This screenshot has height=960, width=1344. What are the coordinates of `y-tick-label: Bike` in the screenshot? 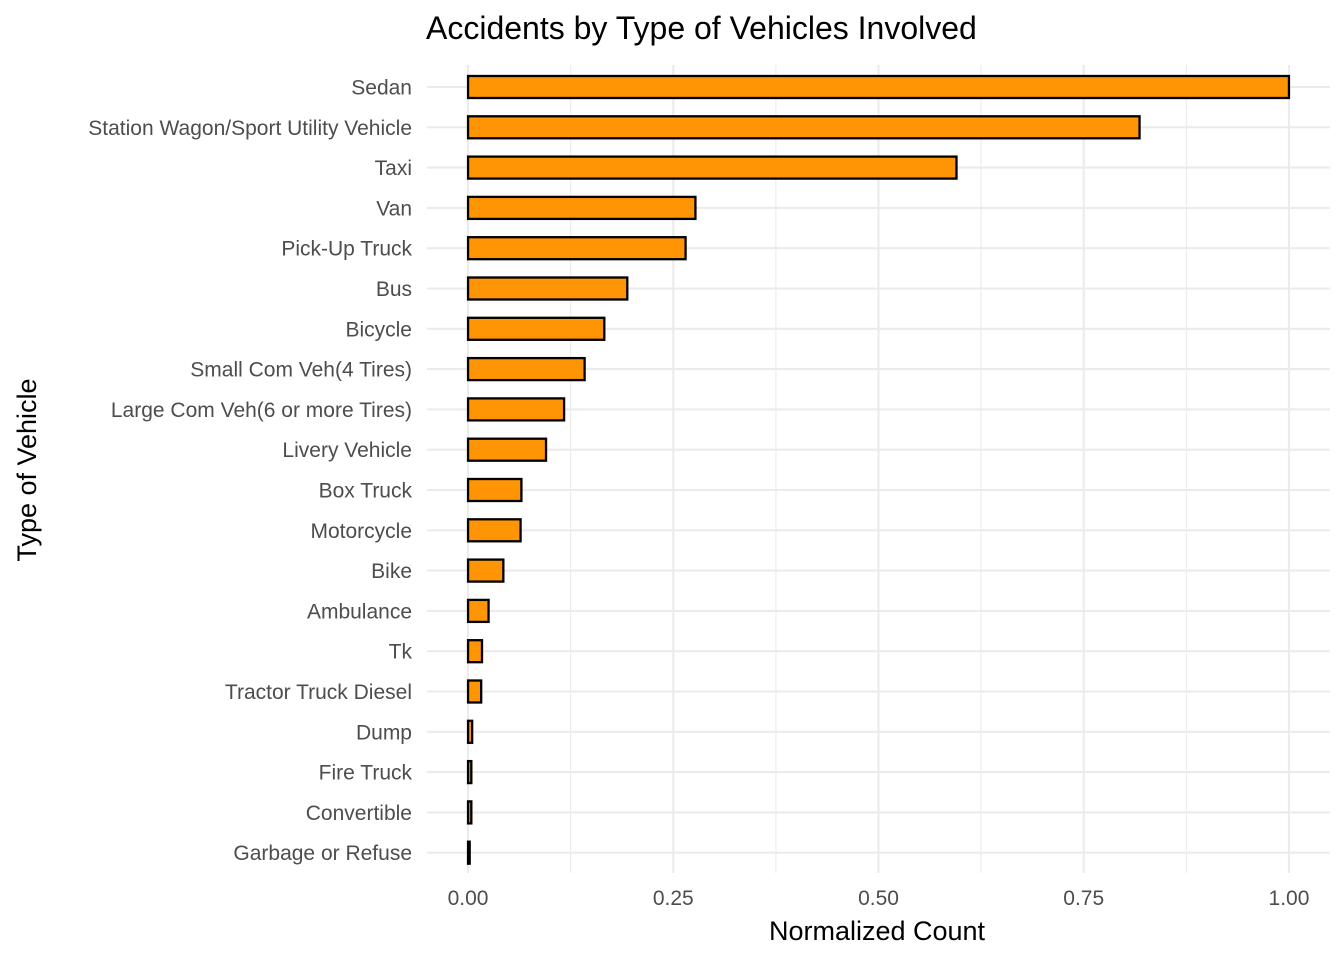 It's located at (391, 571).